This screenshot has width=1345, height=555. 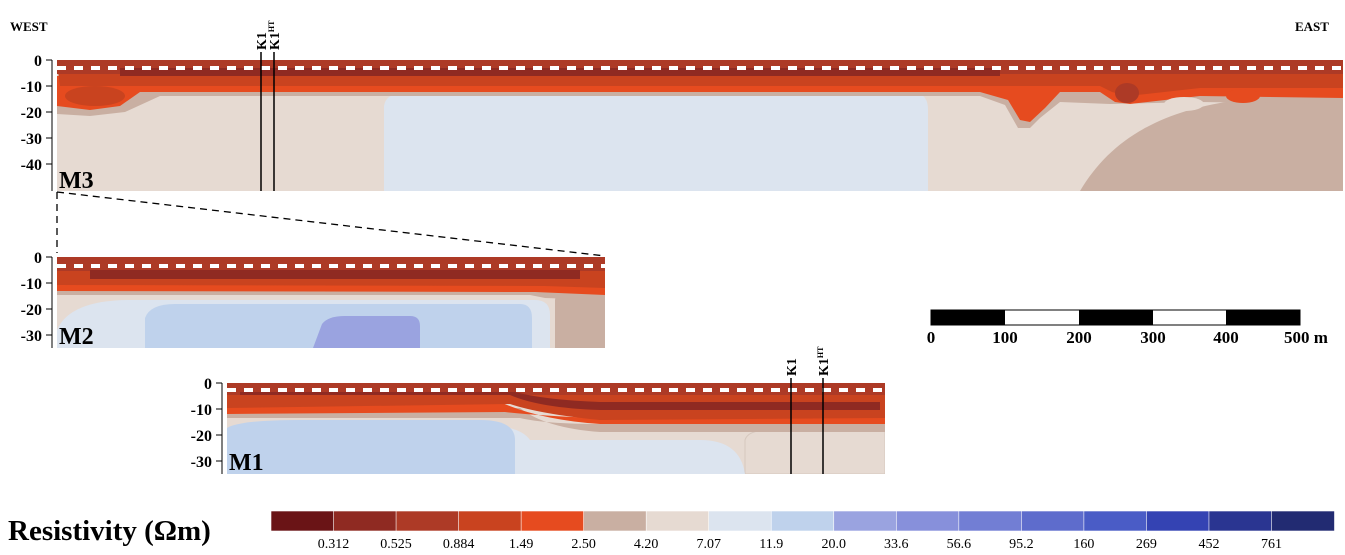 I want to click on m1-blue-body, so click(x=371, y=447).